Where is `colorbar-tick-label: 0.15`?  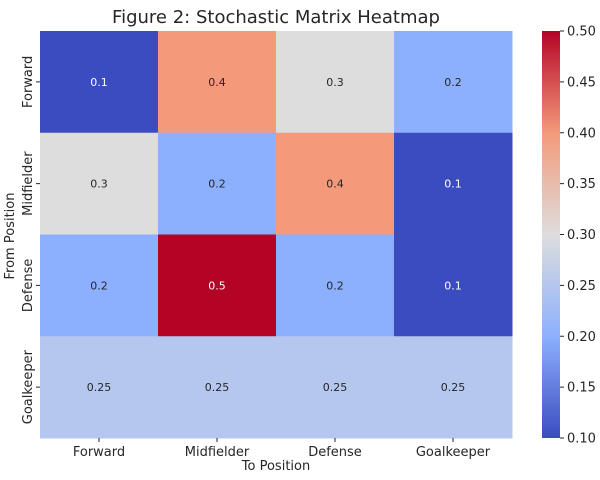
colorbar-tick-label: 0.15 is located at coordinates (581, 388).